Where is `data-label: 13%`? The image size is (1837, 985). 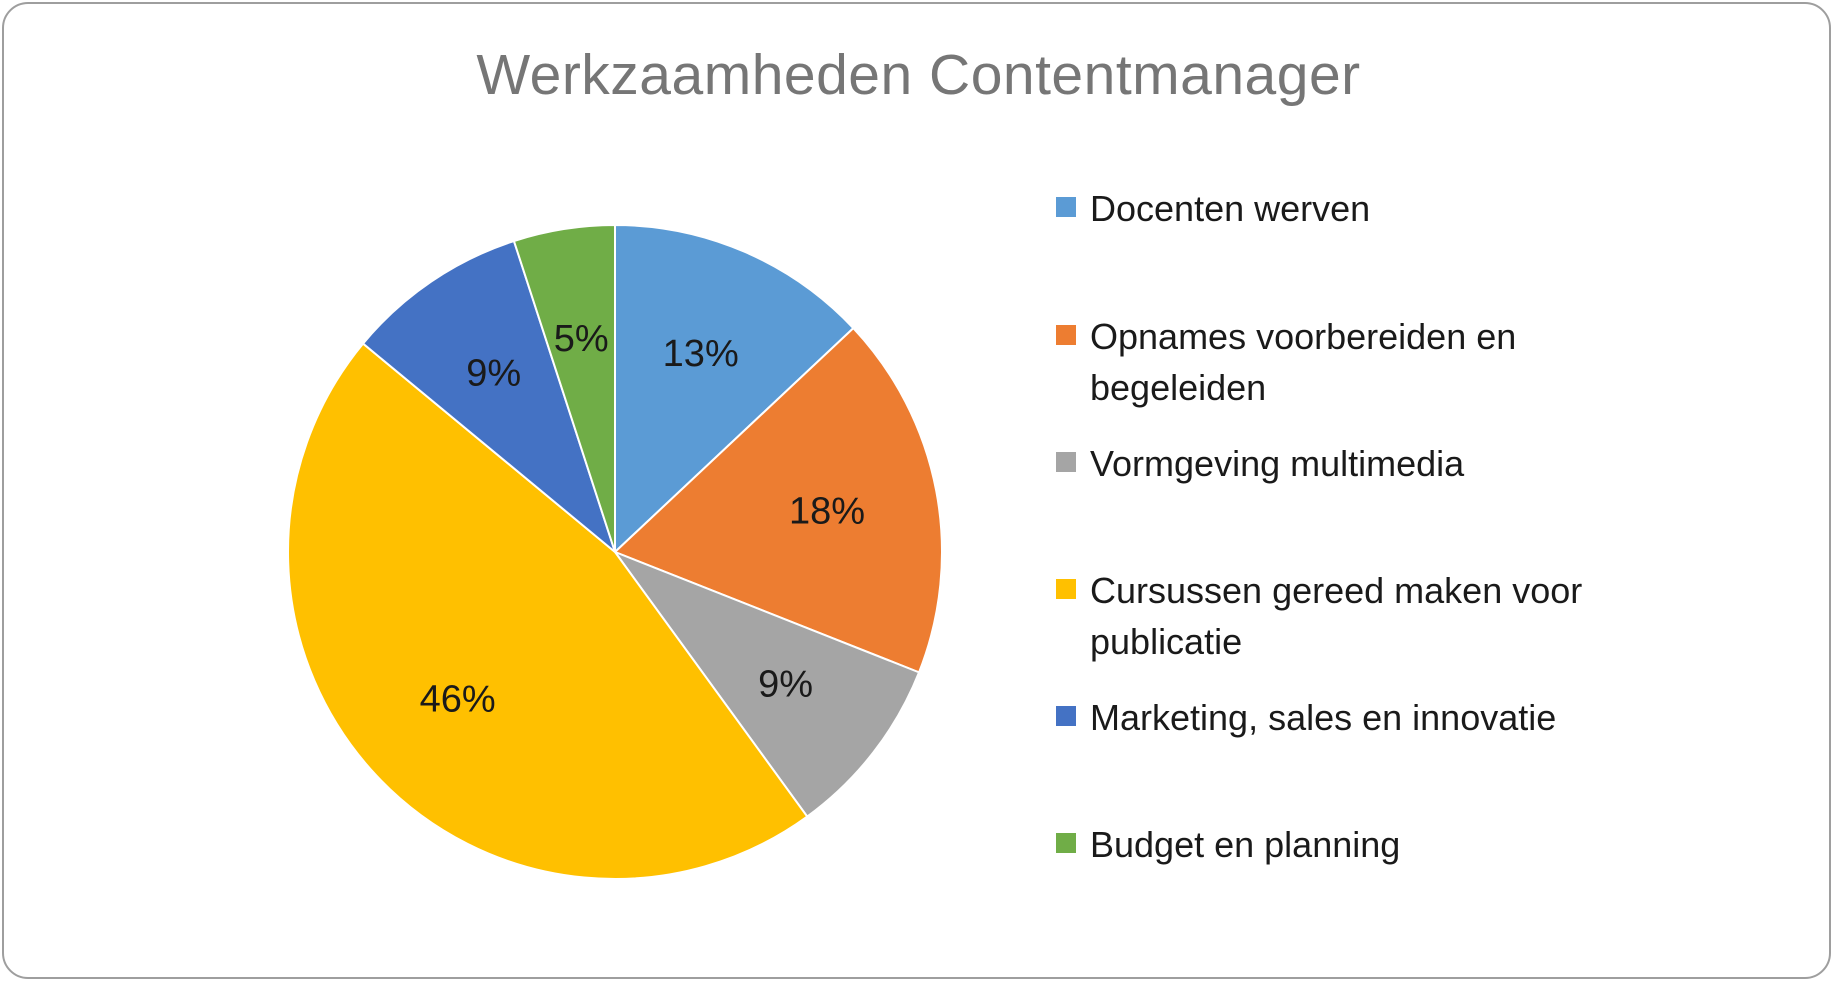 data-label: 13% is located at coordinates (701, 354).